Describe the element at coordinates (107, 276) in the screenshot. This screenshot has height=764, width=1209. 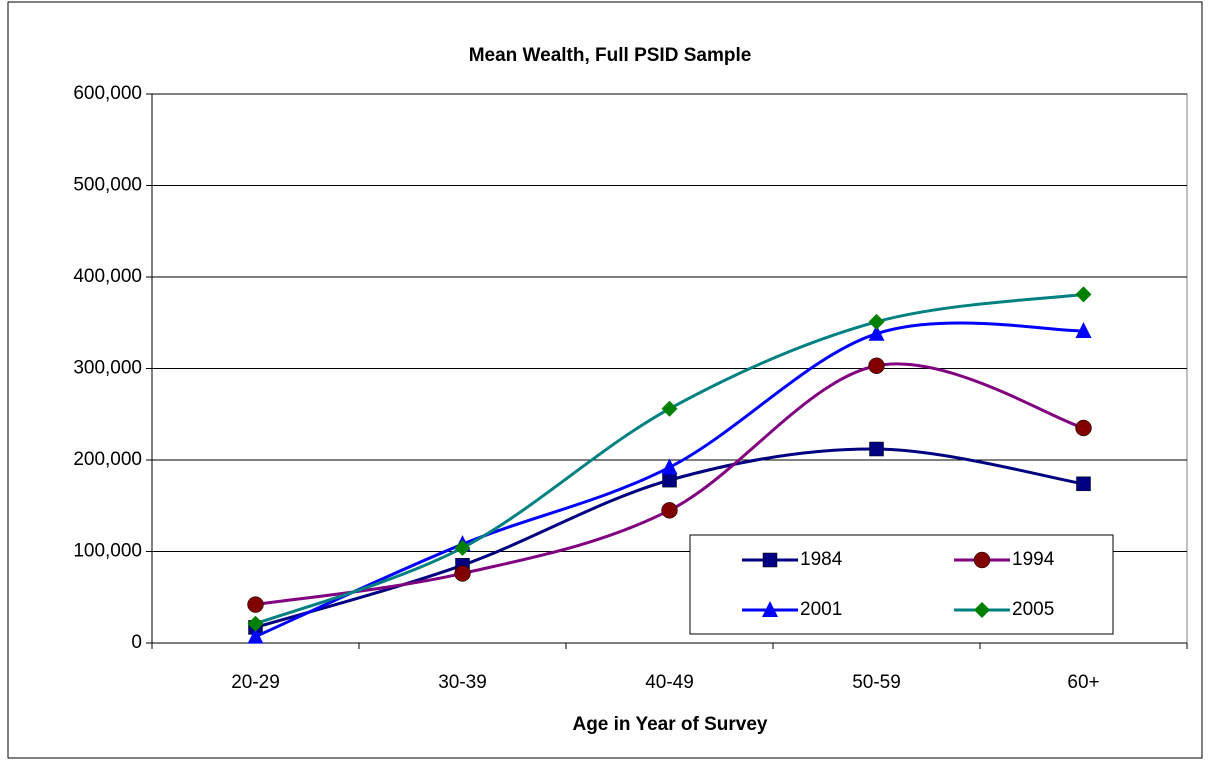
I see `y-tick-label: 400,000` at that location.